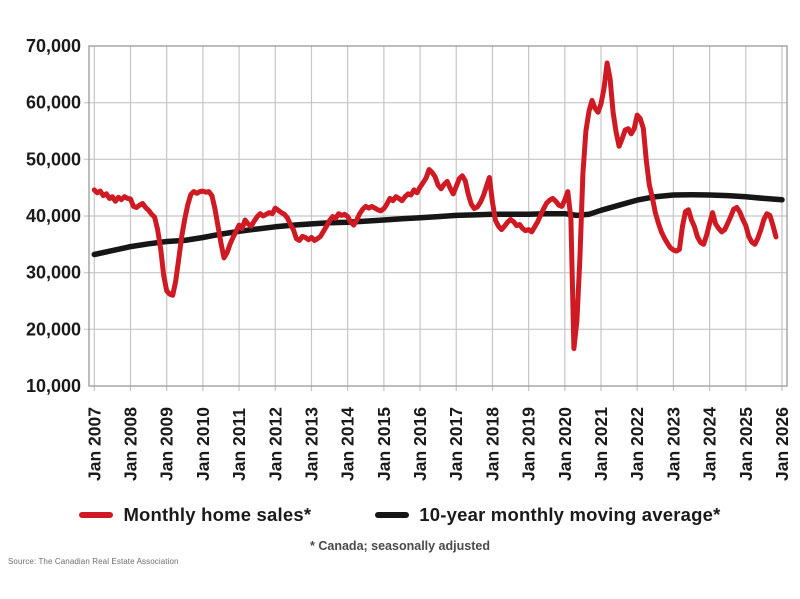 Image resolution: width=800 pixels, height=599 pixels. What do you see at coordinates (565, 444) in the screenshot?
I see `svg-text: Jan 2020` at bounding box center [565, 444].